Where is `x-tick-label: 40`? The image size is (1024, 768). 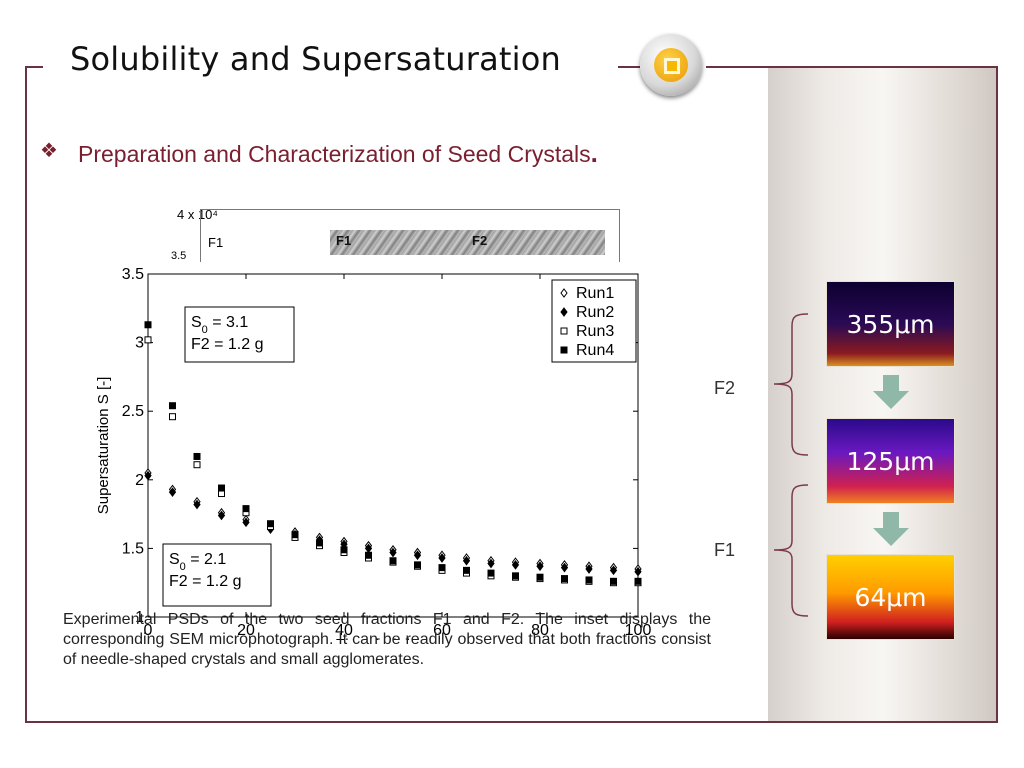 x-tick-label: 40 is located at coordinates (344, 630).